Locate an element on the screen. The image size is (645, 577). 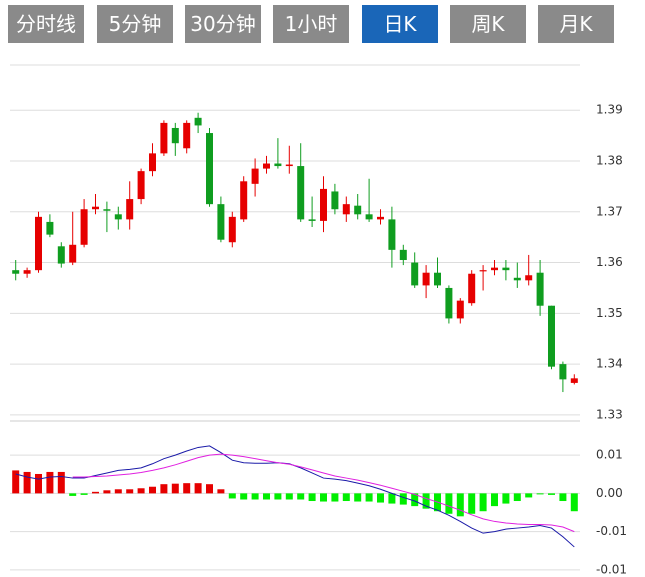
macd-line is located at coordinates (323, 493).